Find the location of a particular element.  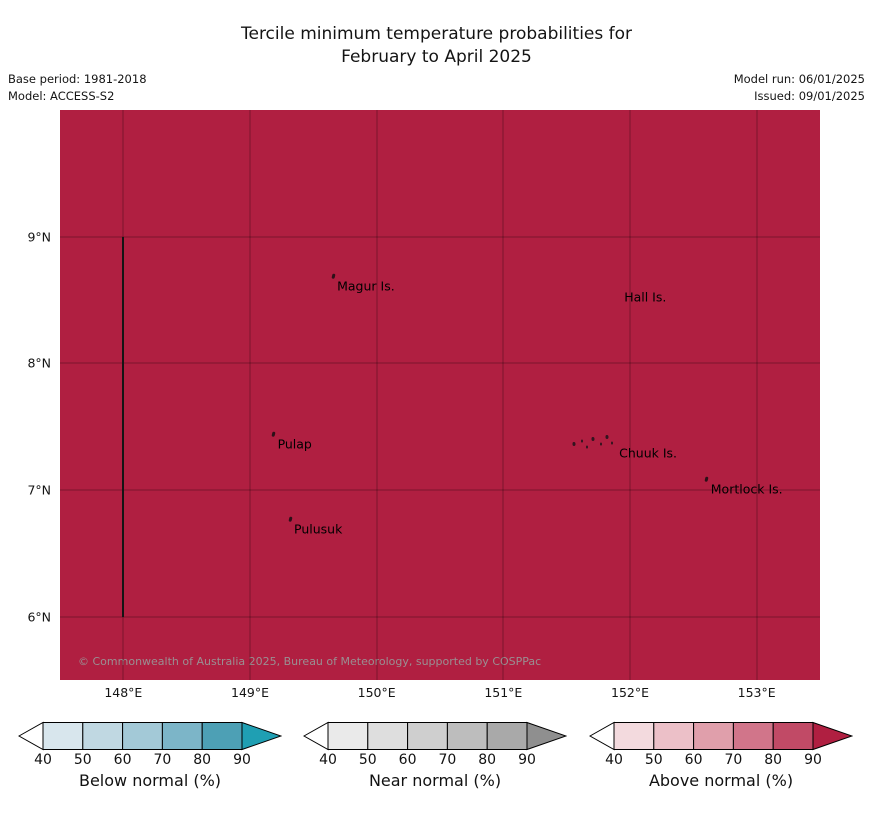

island-label: Pulusuk is located at coordinates (315, 526).